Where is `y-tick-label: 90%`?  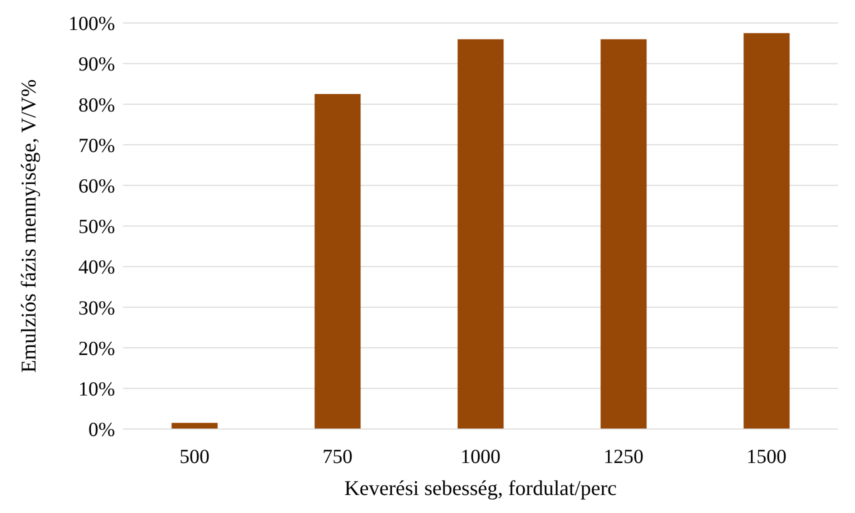 y-tick-label: 90% is located at coordinates (96, 65).